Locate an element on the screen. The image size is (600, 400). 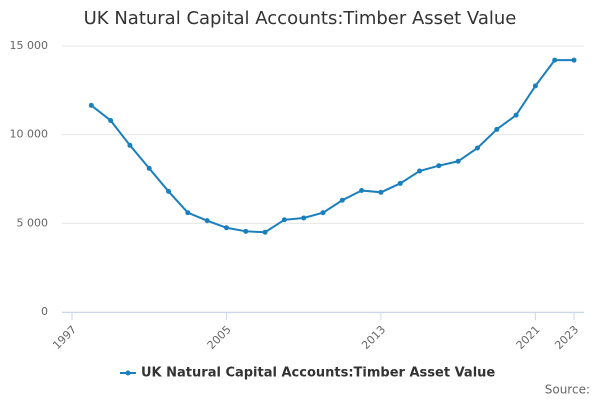
legend-marker is located at coordinates (128, 373).